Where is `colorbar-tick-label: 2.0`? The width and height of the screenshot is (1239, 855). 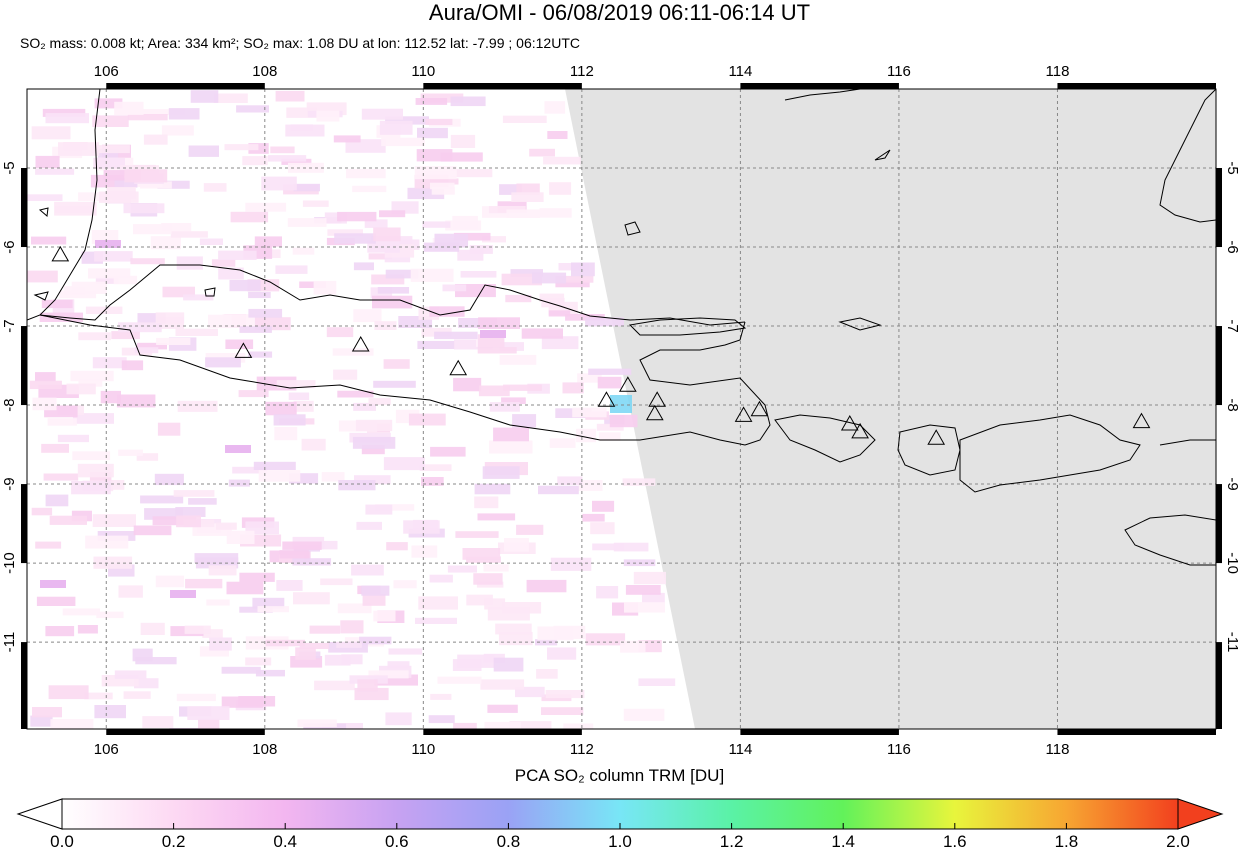
colorbar-tick-label: 2.0 is located at coordinates (1178, 841).